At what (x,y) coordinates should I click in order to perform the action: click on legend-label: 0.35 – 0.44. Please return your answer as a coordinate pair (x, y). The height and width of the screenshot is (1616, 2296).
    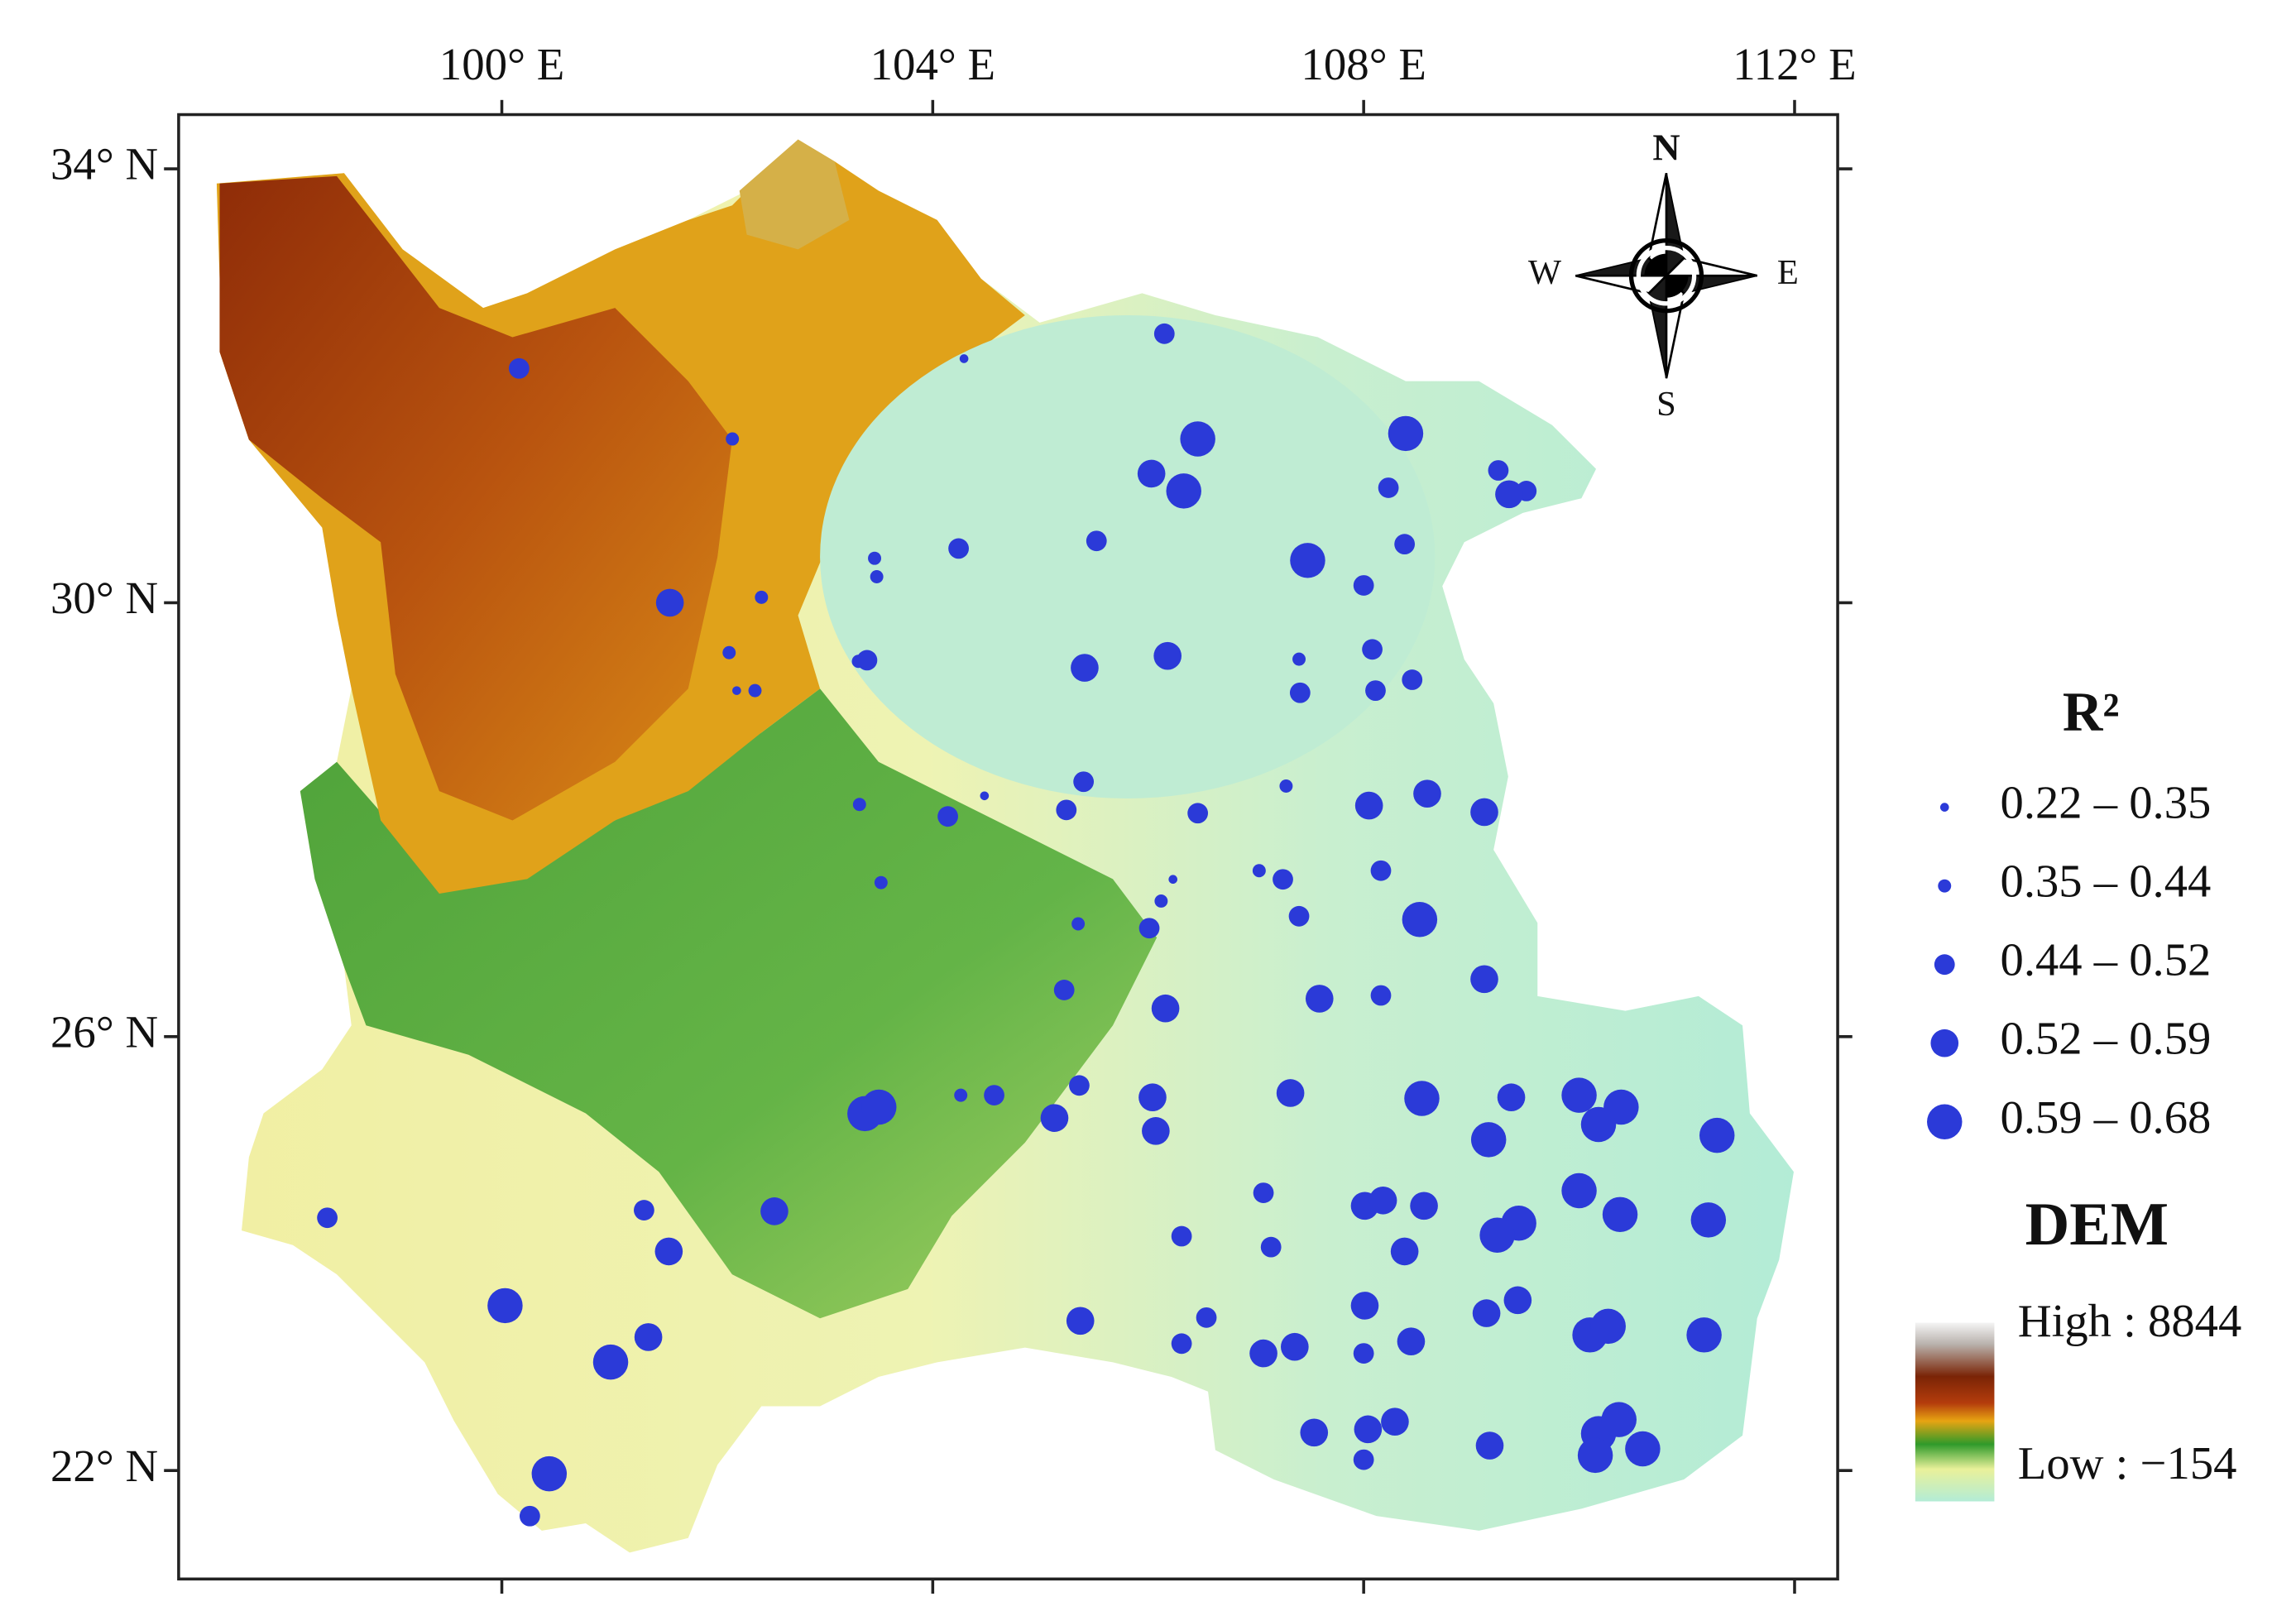
    Looking at the image, I should click on (2106, 882).